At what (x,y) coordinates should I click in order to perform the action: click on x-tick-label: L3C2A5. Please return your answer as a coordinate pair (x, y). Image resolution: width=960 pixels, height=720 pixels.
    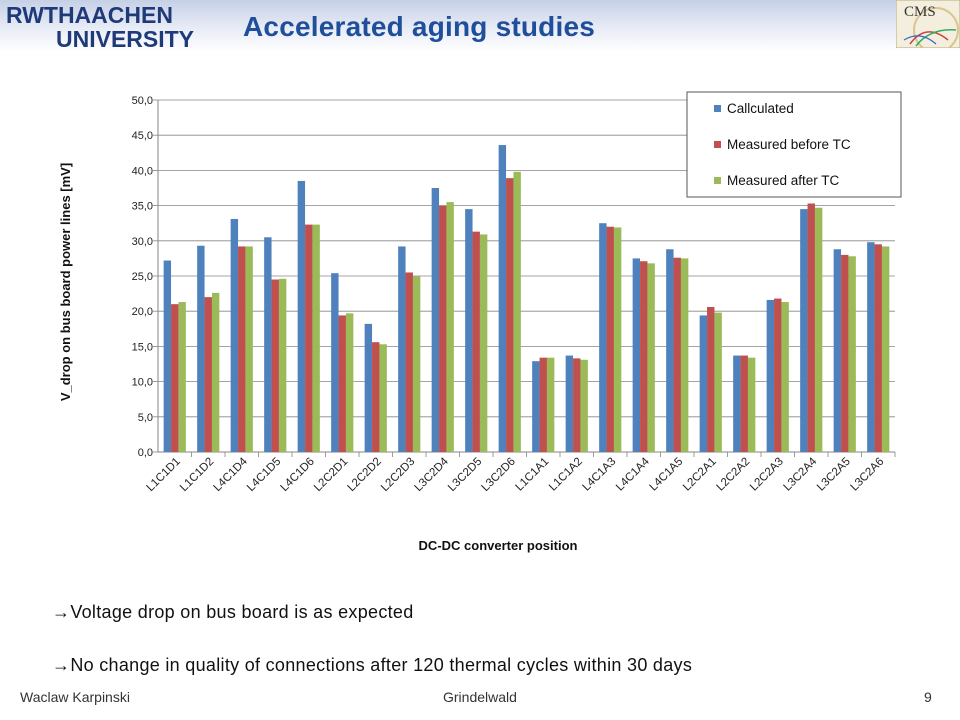
    Looking at the image, I should click on (834, 475).